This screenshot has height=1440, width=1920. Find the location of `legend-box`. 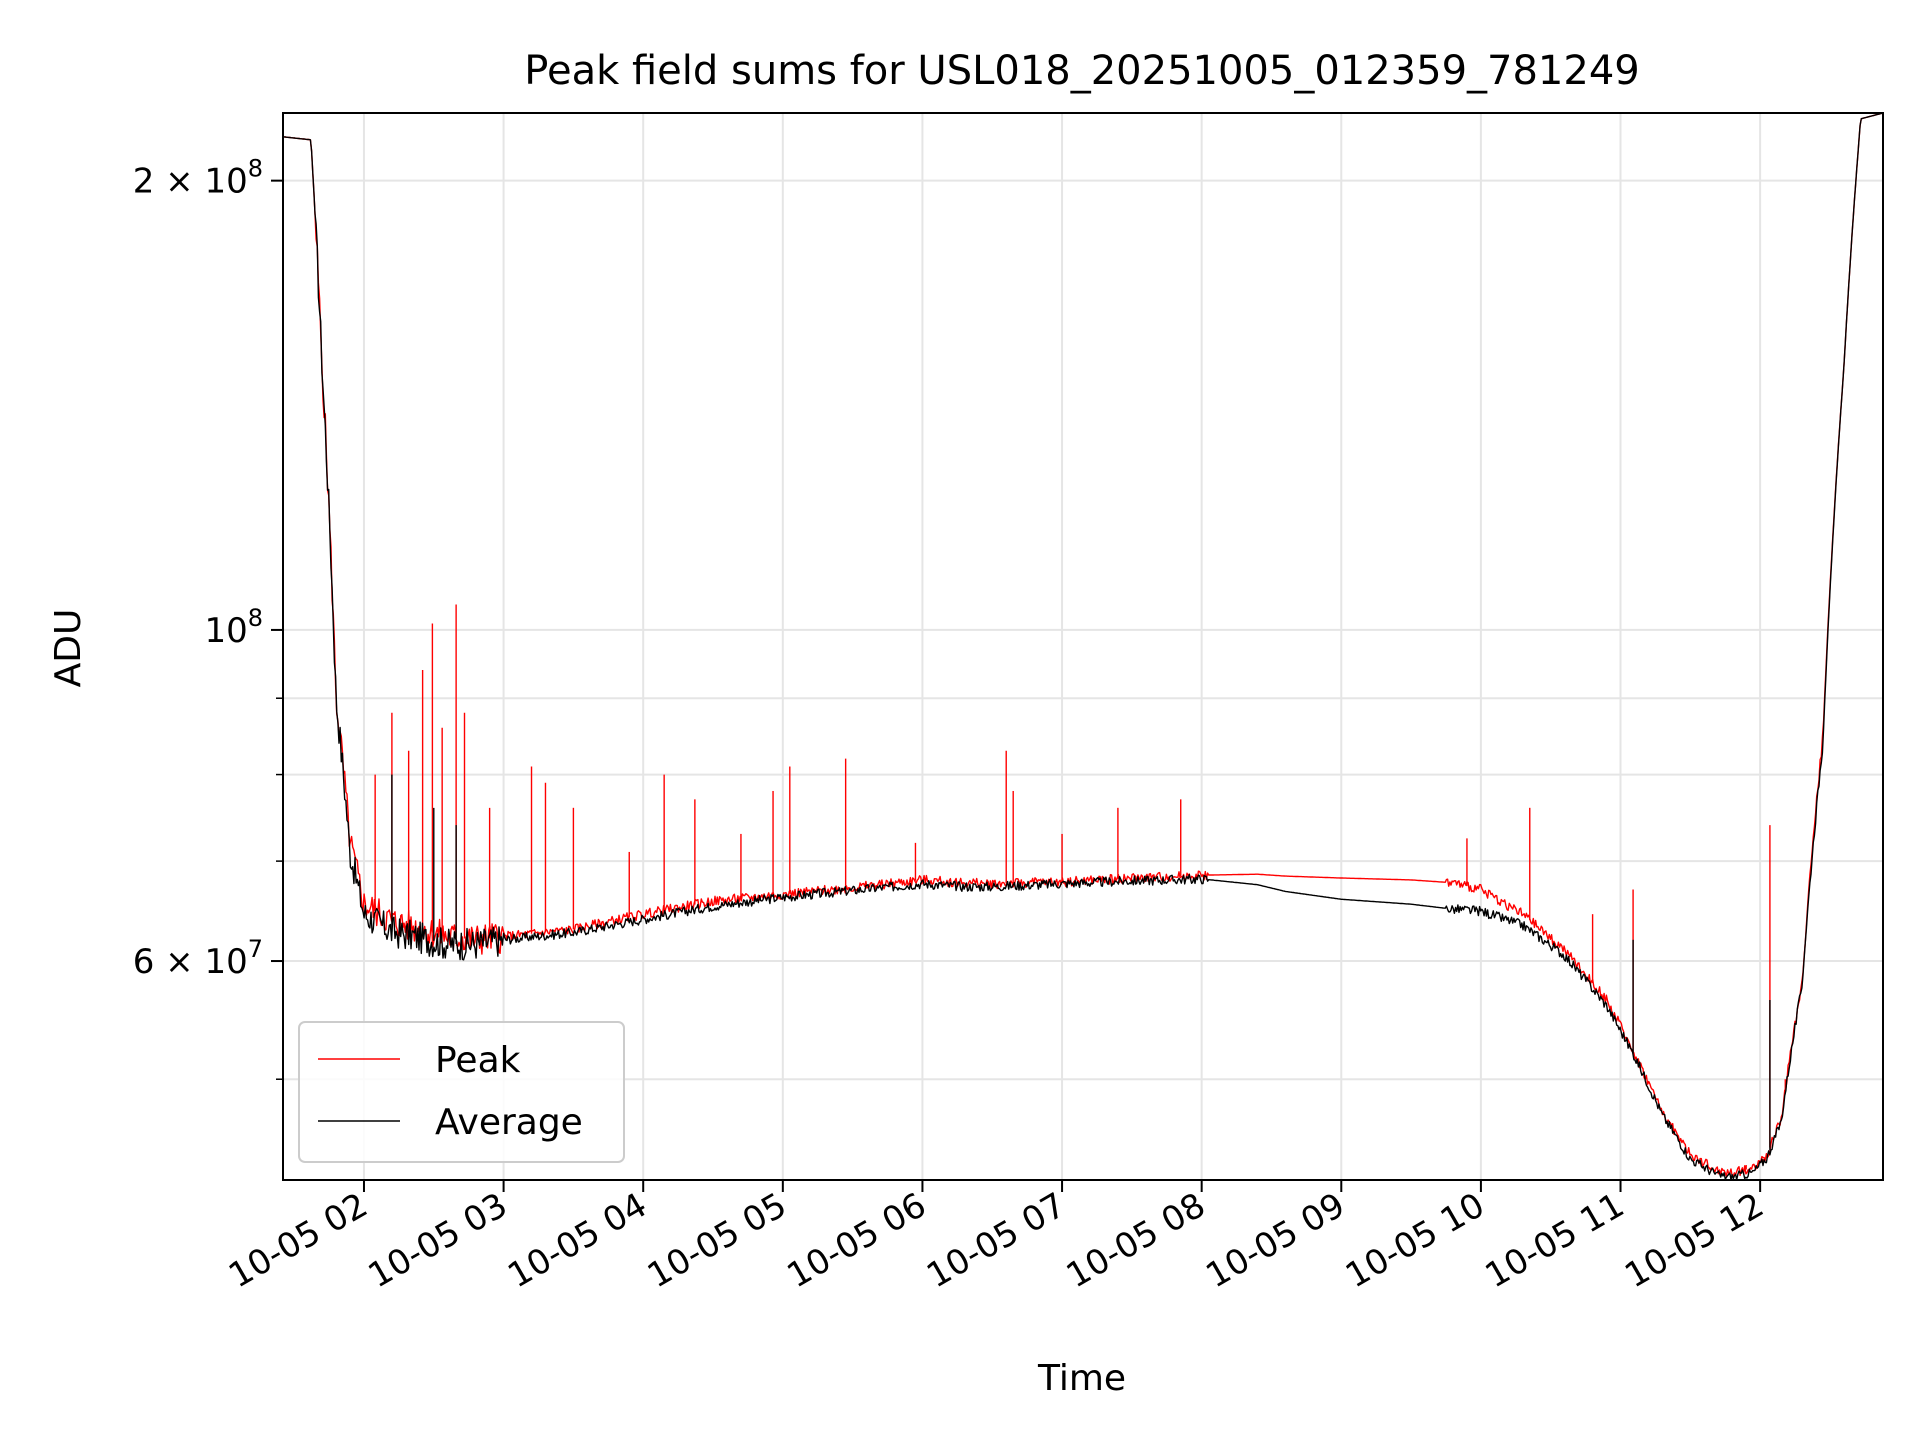

legend-box is located at coordinates (461, 1092).